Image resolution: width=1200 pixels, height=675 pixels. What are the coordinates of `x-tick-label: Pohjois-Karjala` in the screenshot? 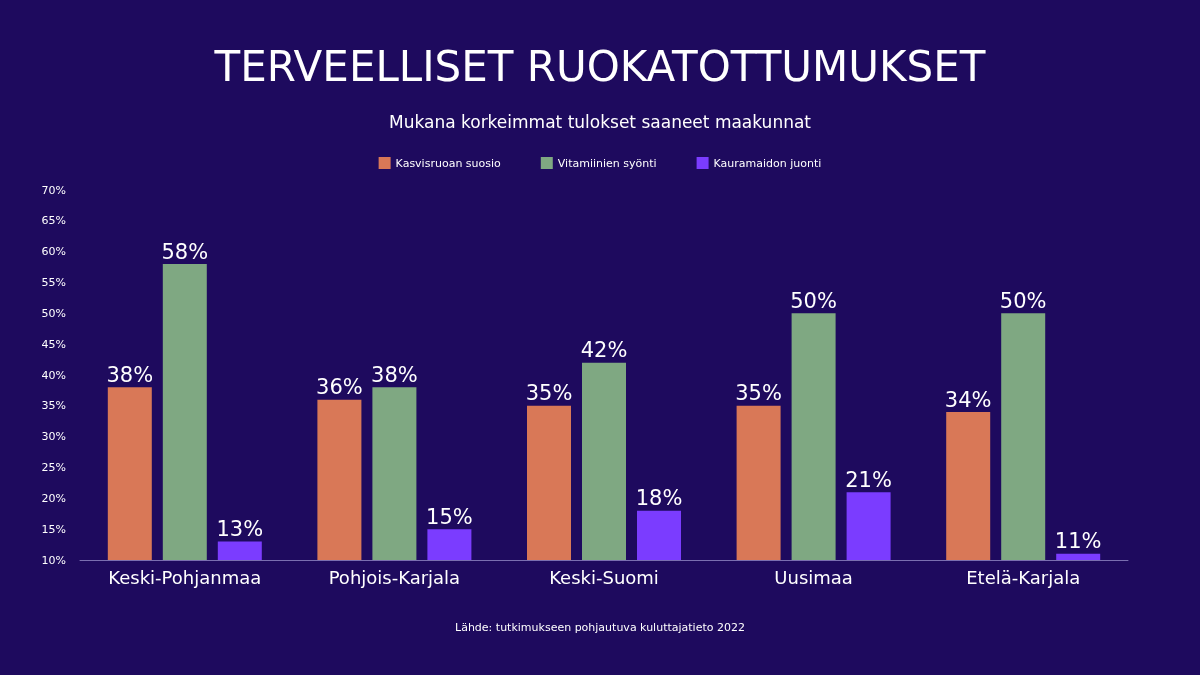 It's located at (394, 577).